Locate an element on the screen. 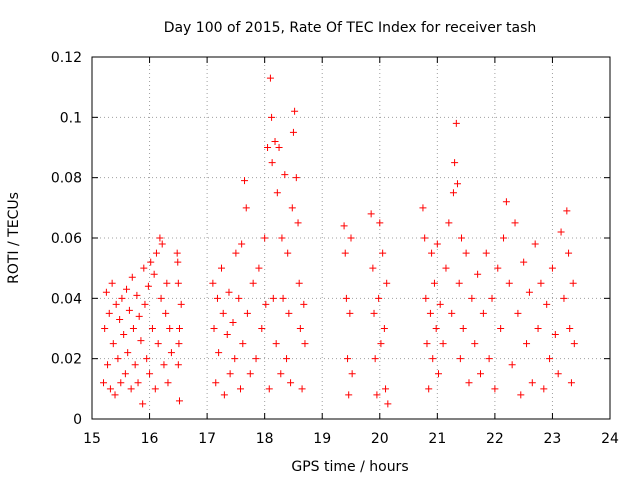 Image resolution: width=640 pixels, height=480 pixels. y-tick-label: 0 is located at coordinates (77, 420).